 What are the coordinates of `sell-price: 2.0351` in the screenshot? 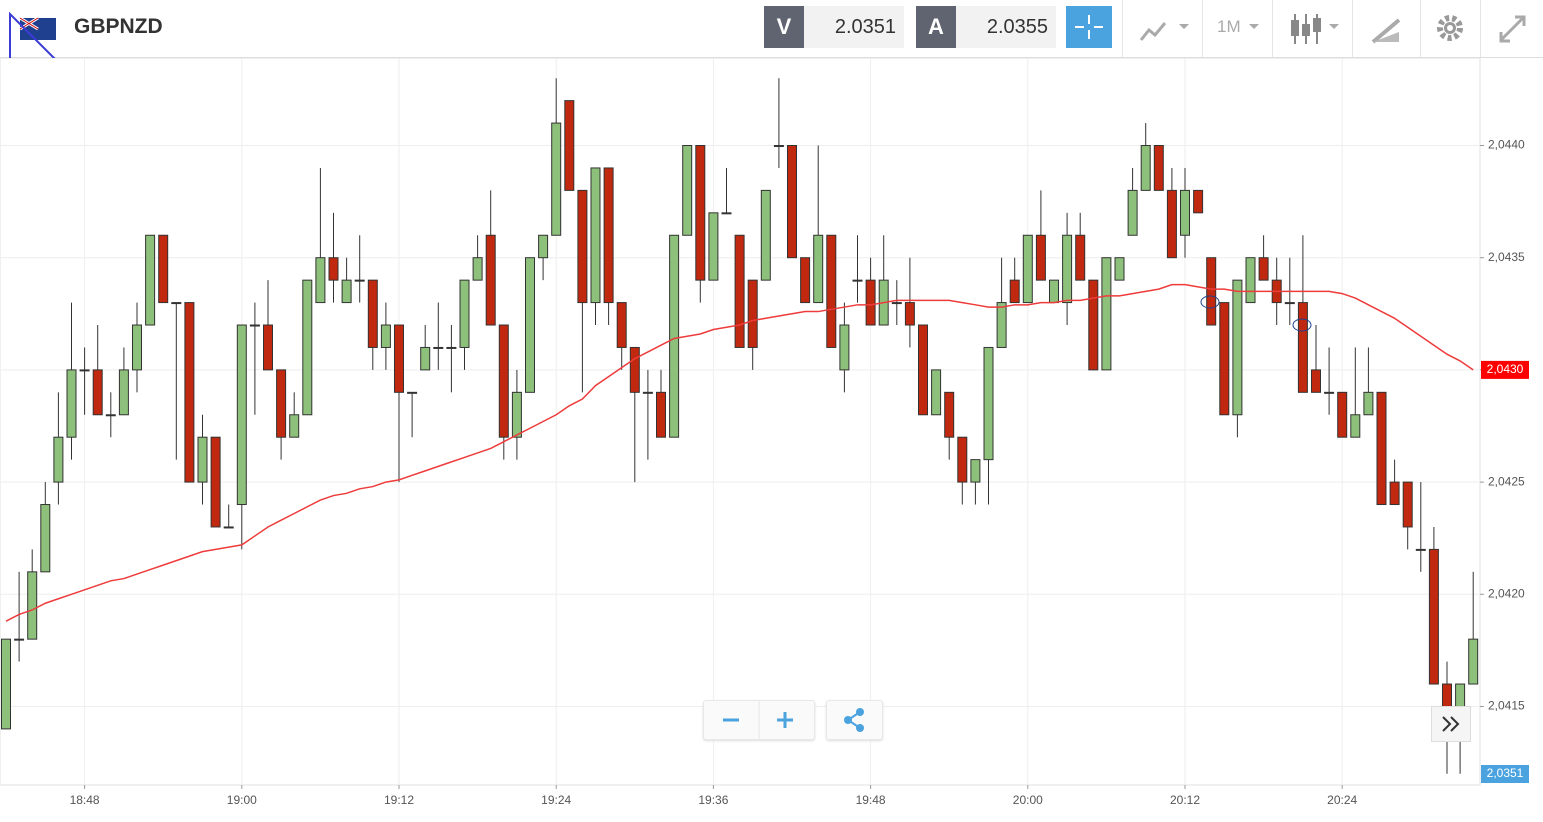 It's located at (854, 27).